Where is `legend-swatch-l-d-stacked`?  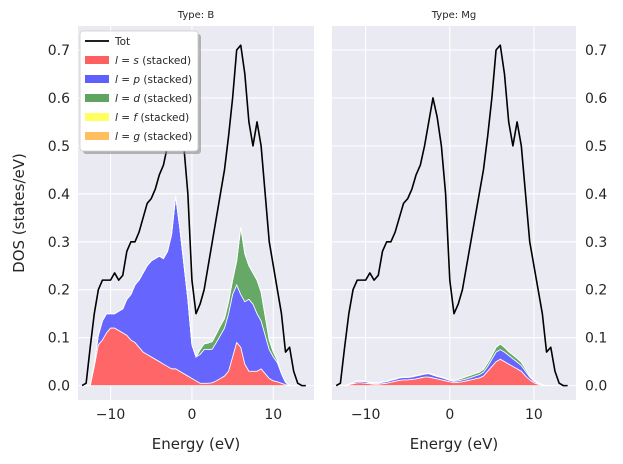
legend-swatch-l-d-stacked is located at coordinates (97, 98).